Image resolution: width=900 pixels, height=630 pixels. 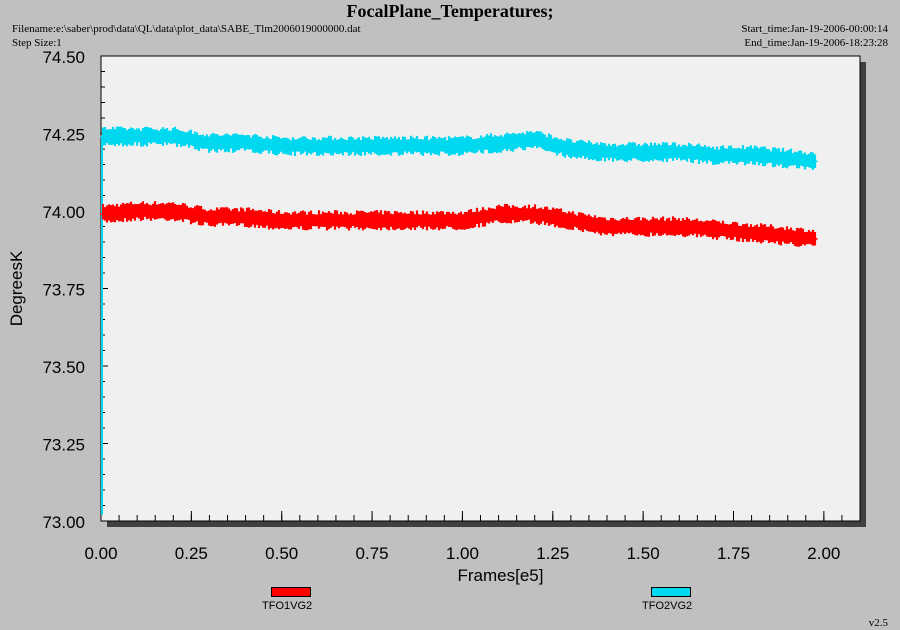 I want to click on legend-label-tfo2vg2: TFO2VG2, so click(x=667, y=606).